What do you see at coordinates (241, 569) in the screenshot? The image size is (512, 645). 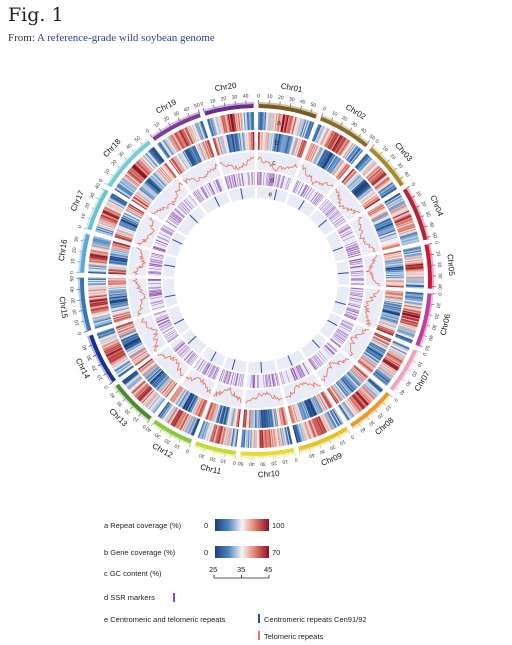 I see `legend-gc-tick: 35` at bounding box center [241, 569].